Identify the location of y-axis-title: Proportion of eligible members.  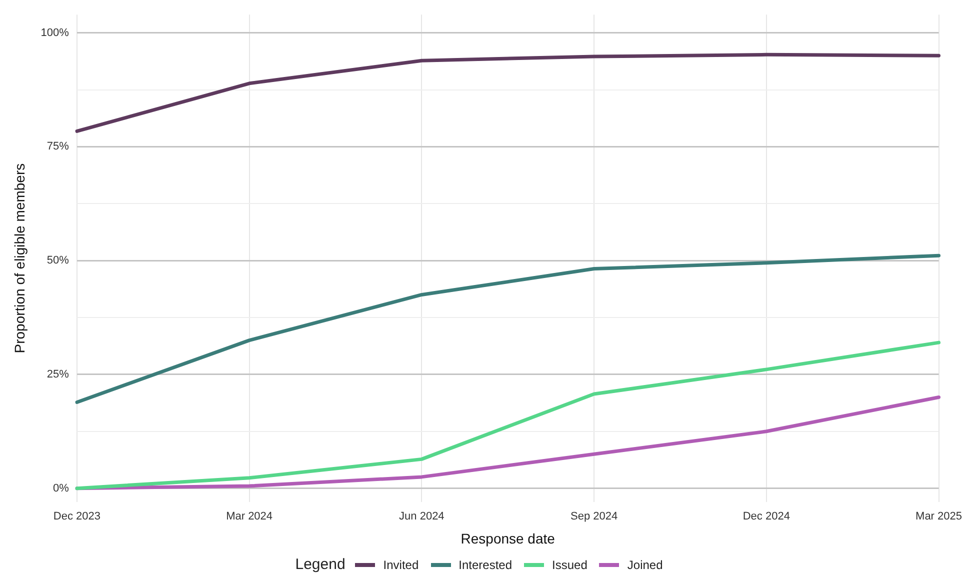
(19, 258).